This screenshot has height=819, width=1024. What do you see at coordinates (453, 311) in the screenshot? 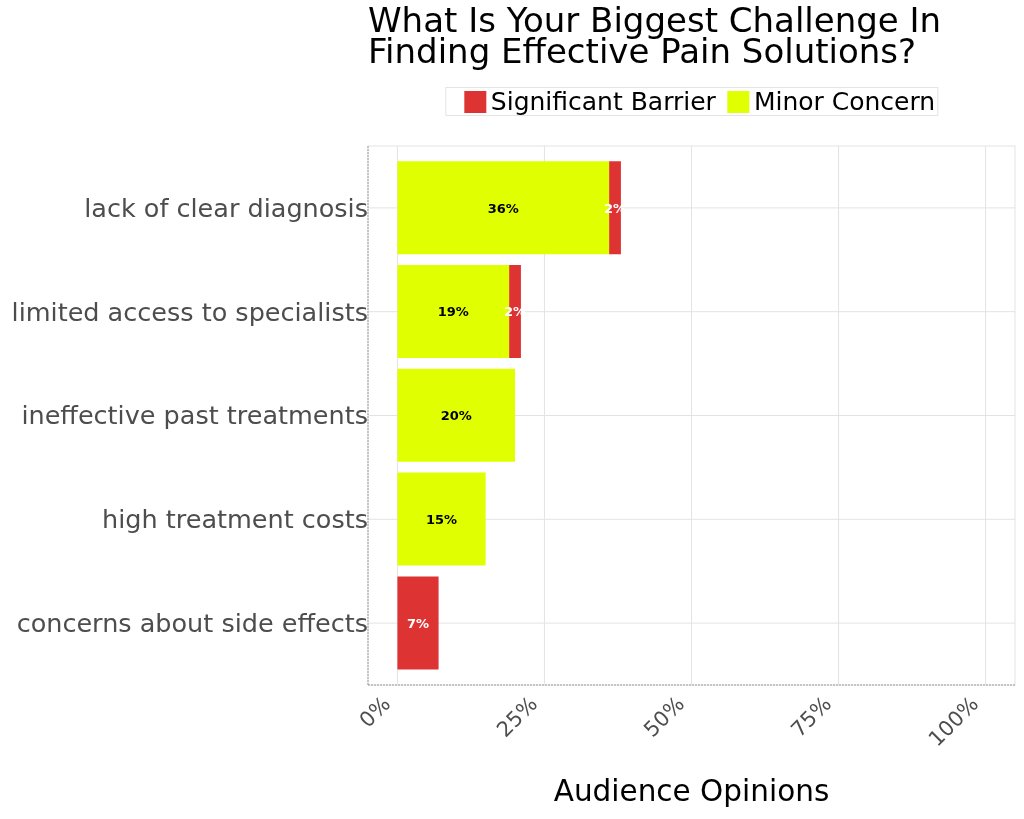
I see `data-label: 19%` at bounding box center [453, 311].